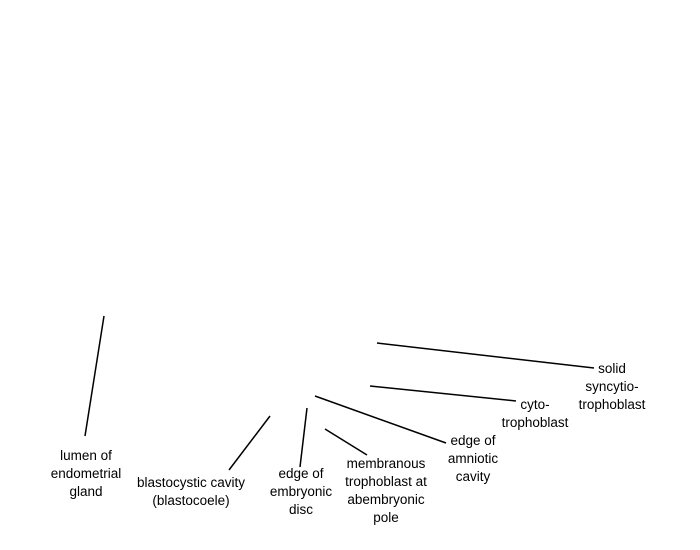  I want to click on leader-line-edge-of-embryonic-disc, so click(303, 437).